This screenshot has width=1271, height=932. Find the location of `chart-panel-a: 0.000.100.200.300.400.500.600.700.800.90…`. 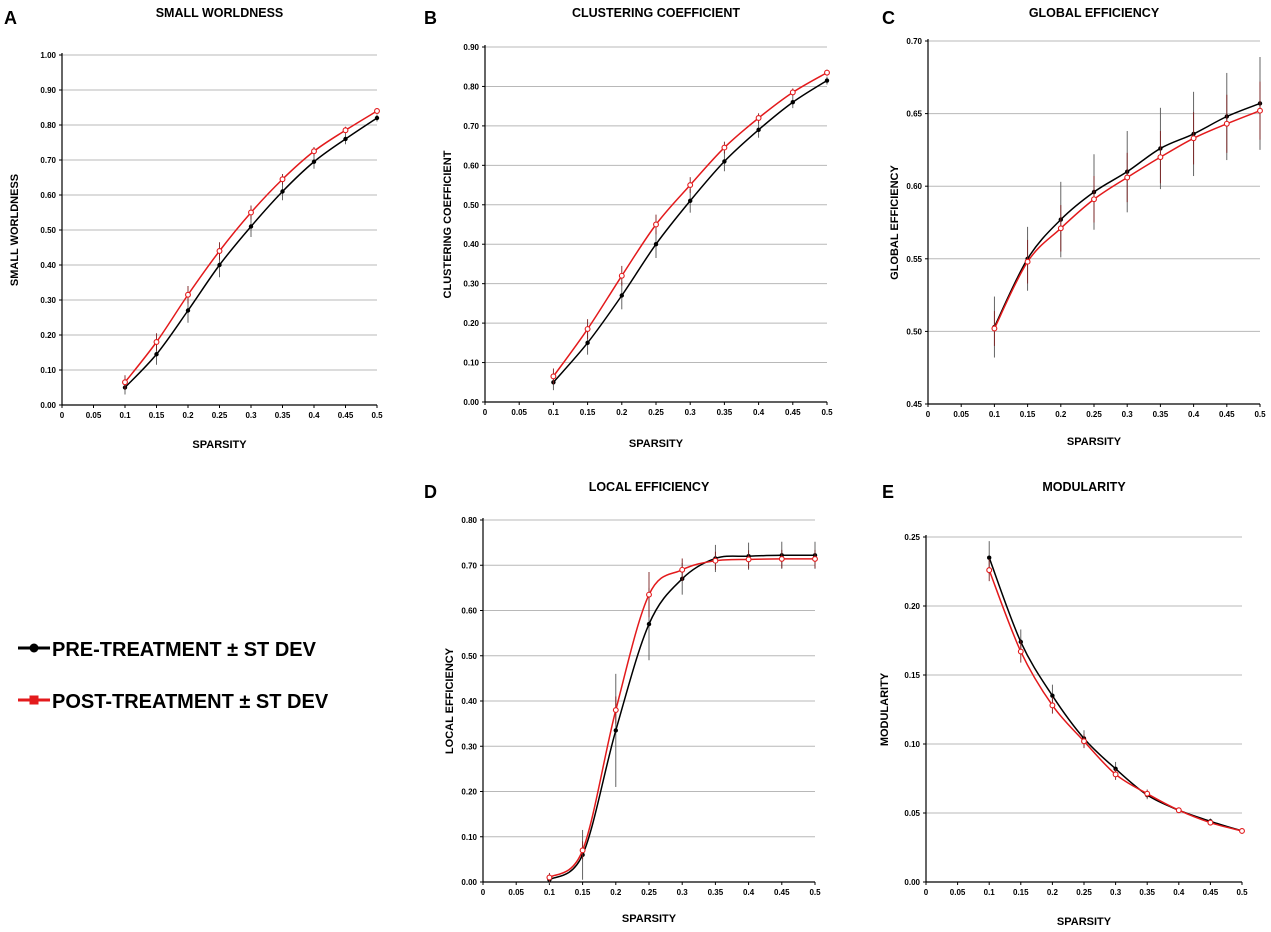

chart-panel-a: 0.000.100.200.300.400.500.600.700.800.90… is located at coordinates (193, 228).